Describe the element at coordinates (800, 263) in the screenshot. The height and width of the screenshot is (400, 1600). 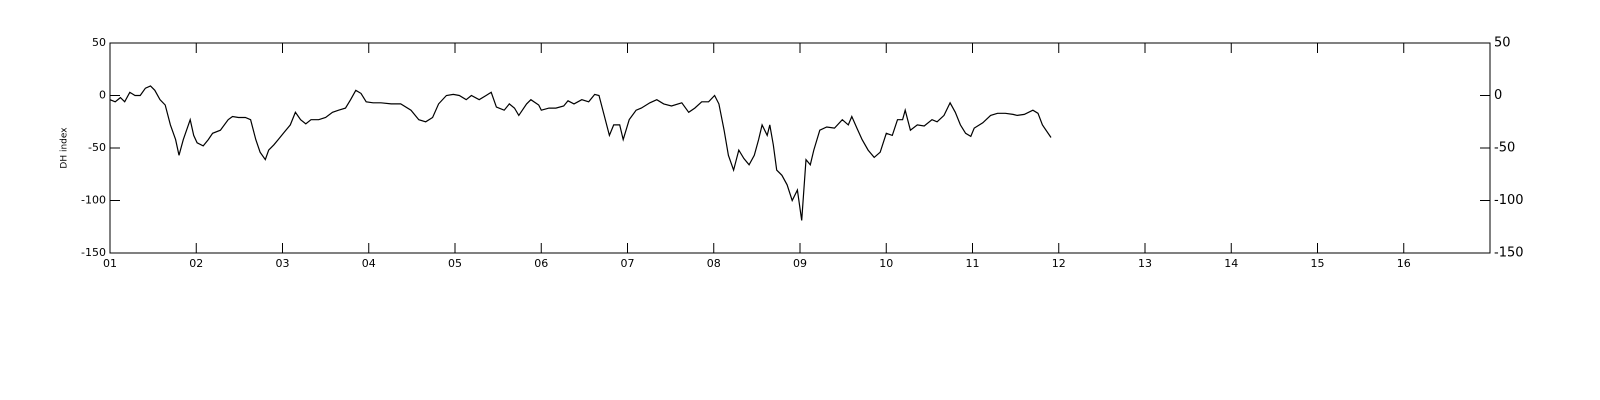
I see `x-tick-label: 09` at that location.